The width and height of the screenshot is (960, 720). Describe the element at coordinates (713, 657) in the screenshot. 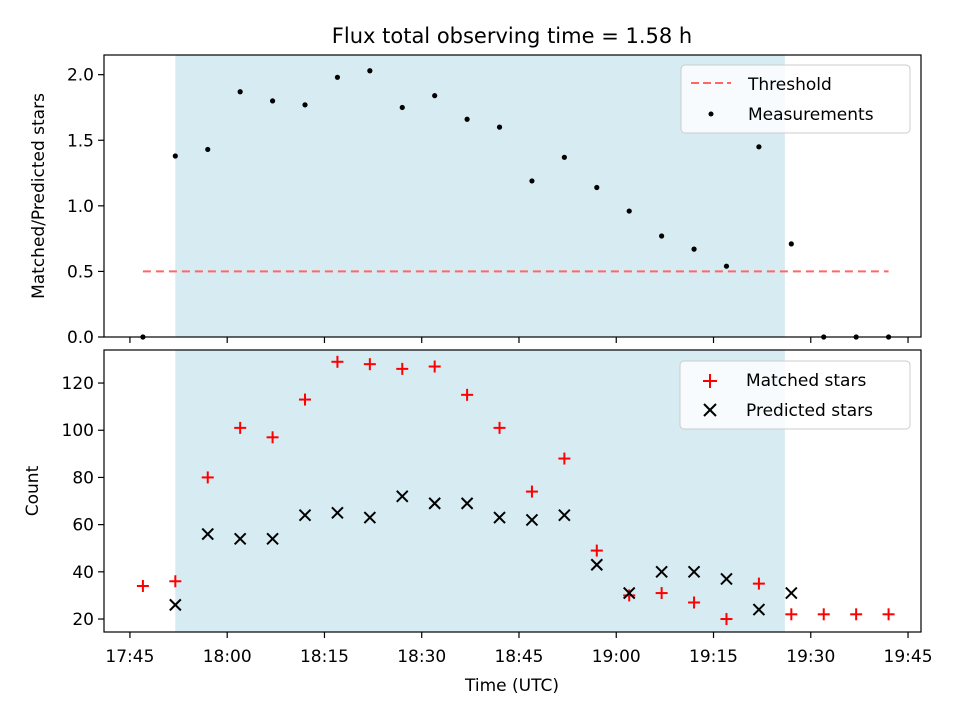

I see `bottom-x-tick-label: 19:15` at that location.